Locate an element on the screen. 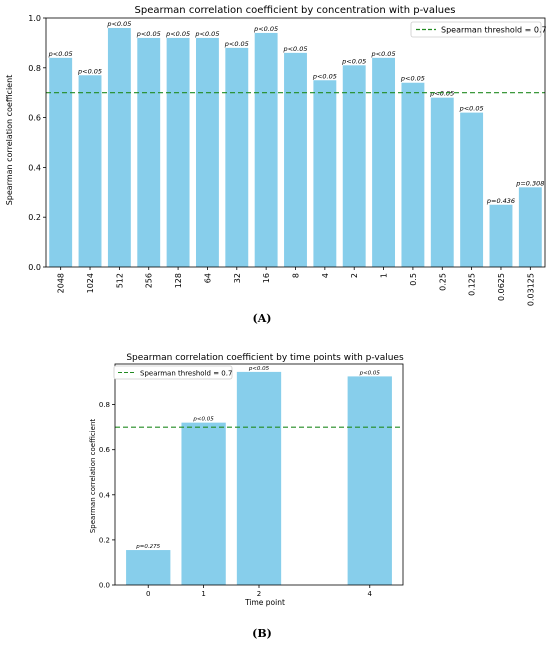 The height and width of the screenshot is (647, 550). chart-a-x-tick-label-11: 1 is located at coordinates (384, 275).